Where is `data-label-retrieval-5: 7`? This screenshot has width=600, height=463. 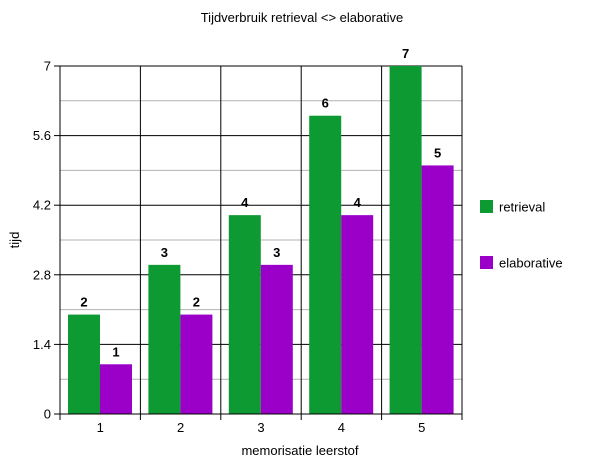 data-label-retrieval-5: 7 is located at coordinates (405, 53).